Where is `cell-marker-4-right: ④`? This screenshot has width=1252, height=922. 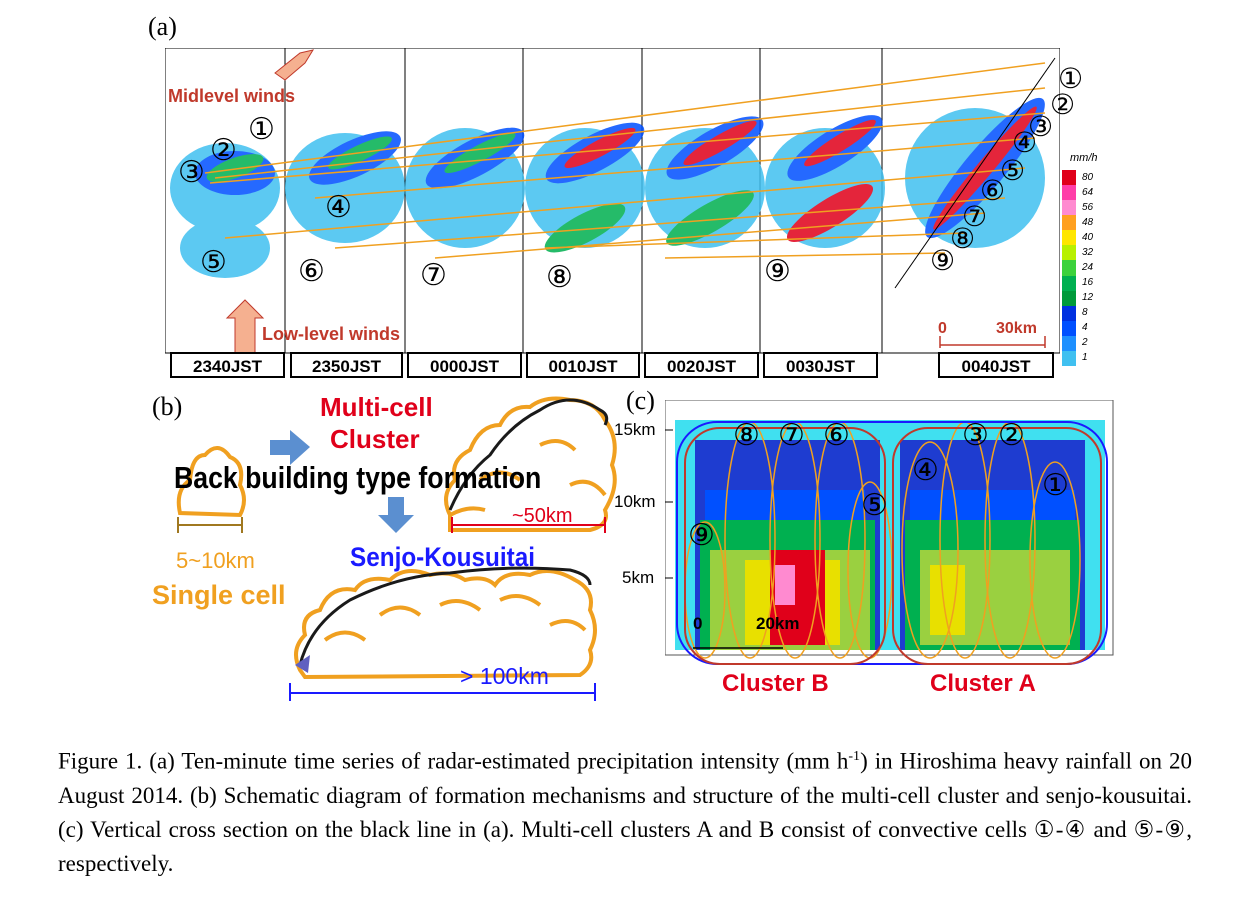
cell-marker-4-right: ④ is located at coordinates (1025, 142).